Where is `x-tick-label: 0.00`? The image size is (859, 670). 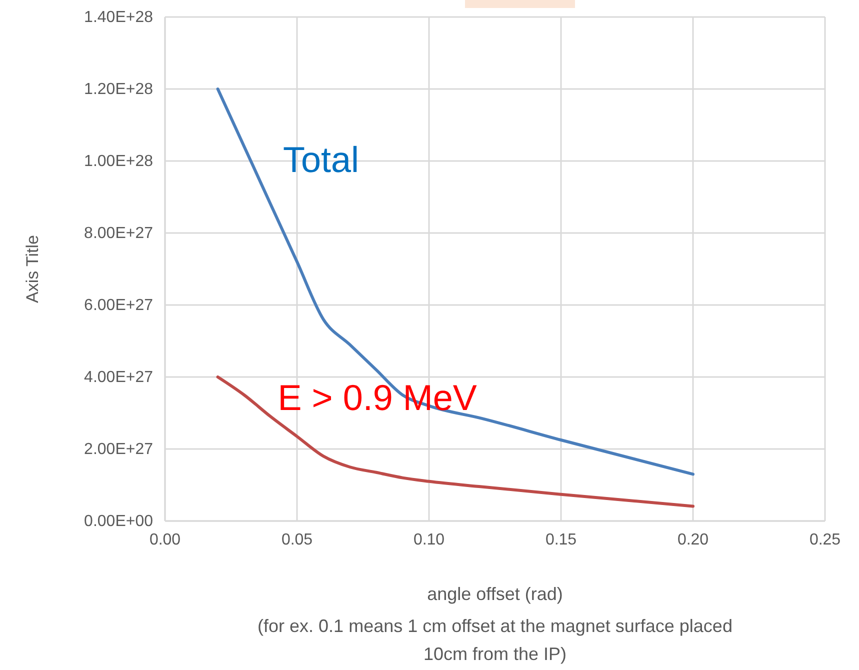 x-tick-label: 0.00 is located at coordinates (165, 539).